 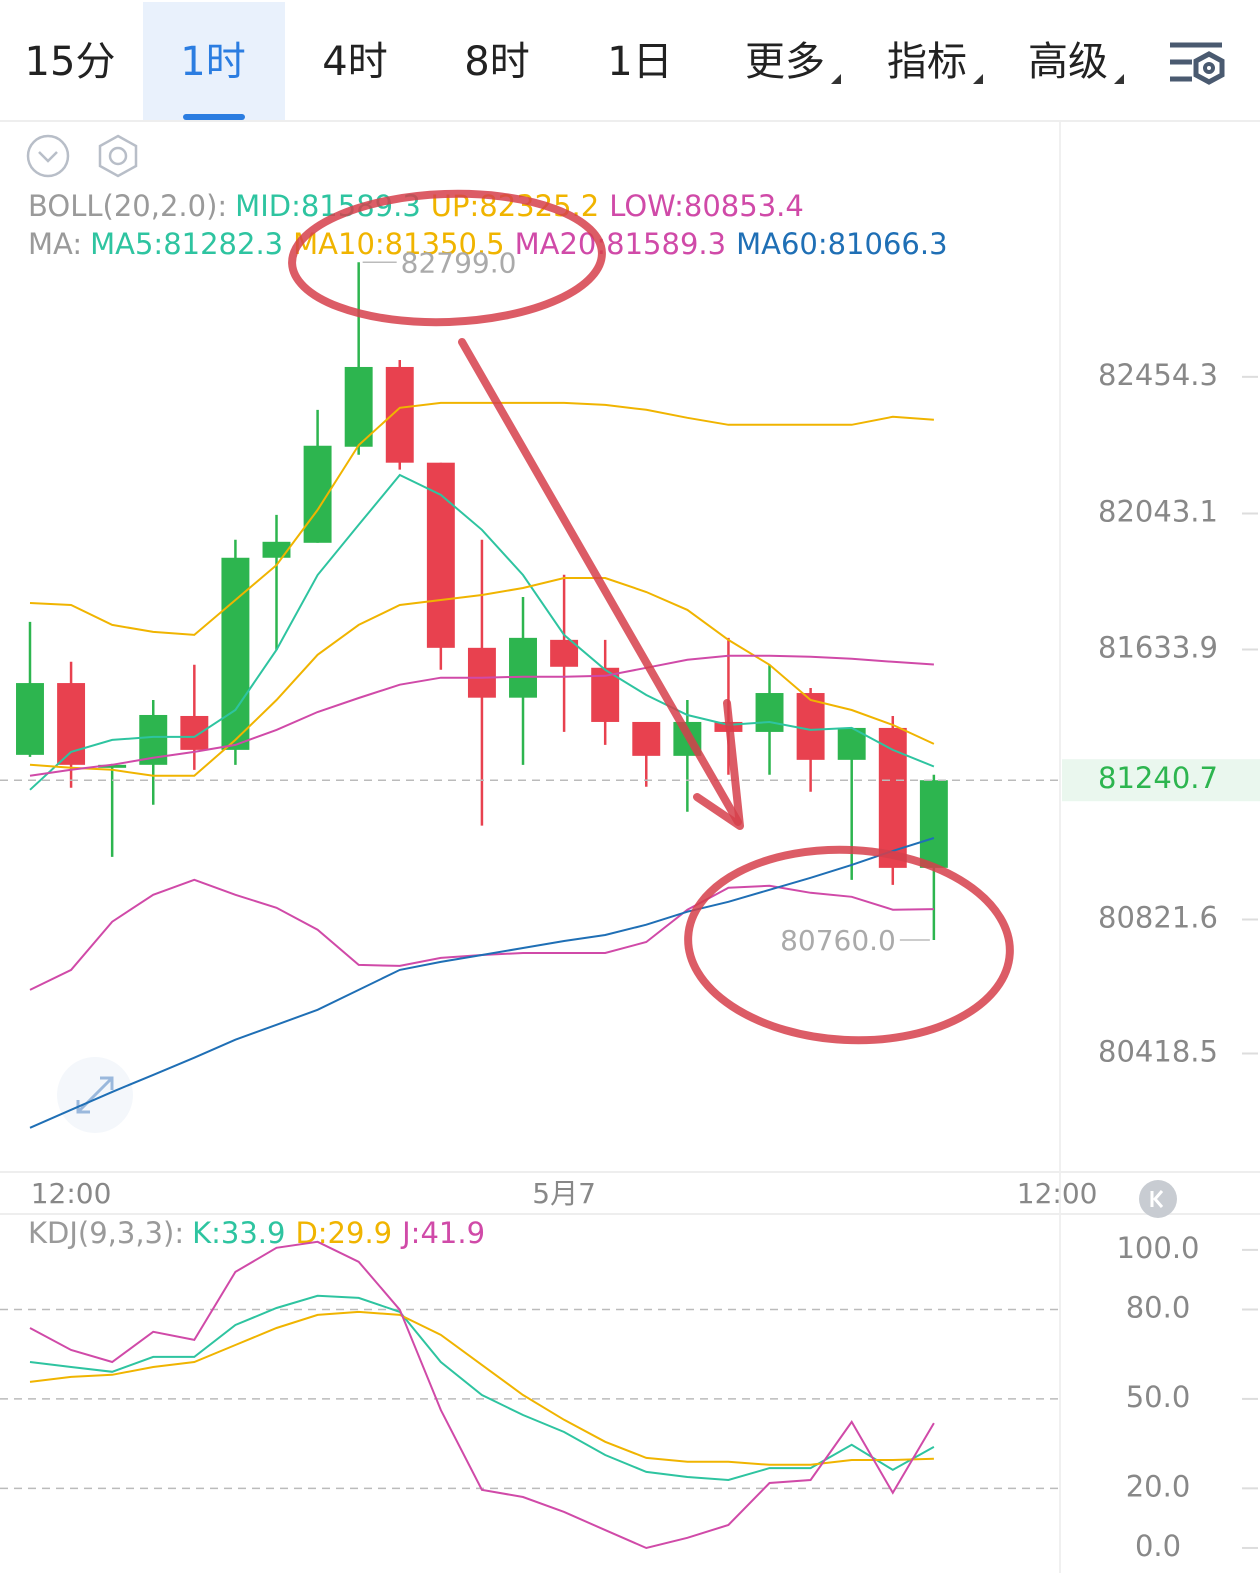 What do you see at coordinates (927, 62) in the screenshot?
I see `tab: 指标` at bounding box center [927, 62].